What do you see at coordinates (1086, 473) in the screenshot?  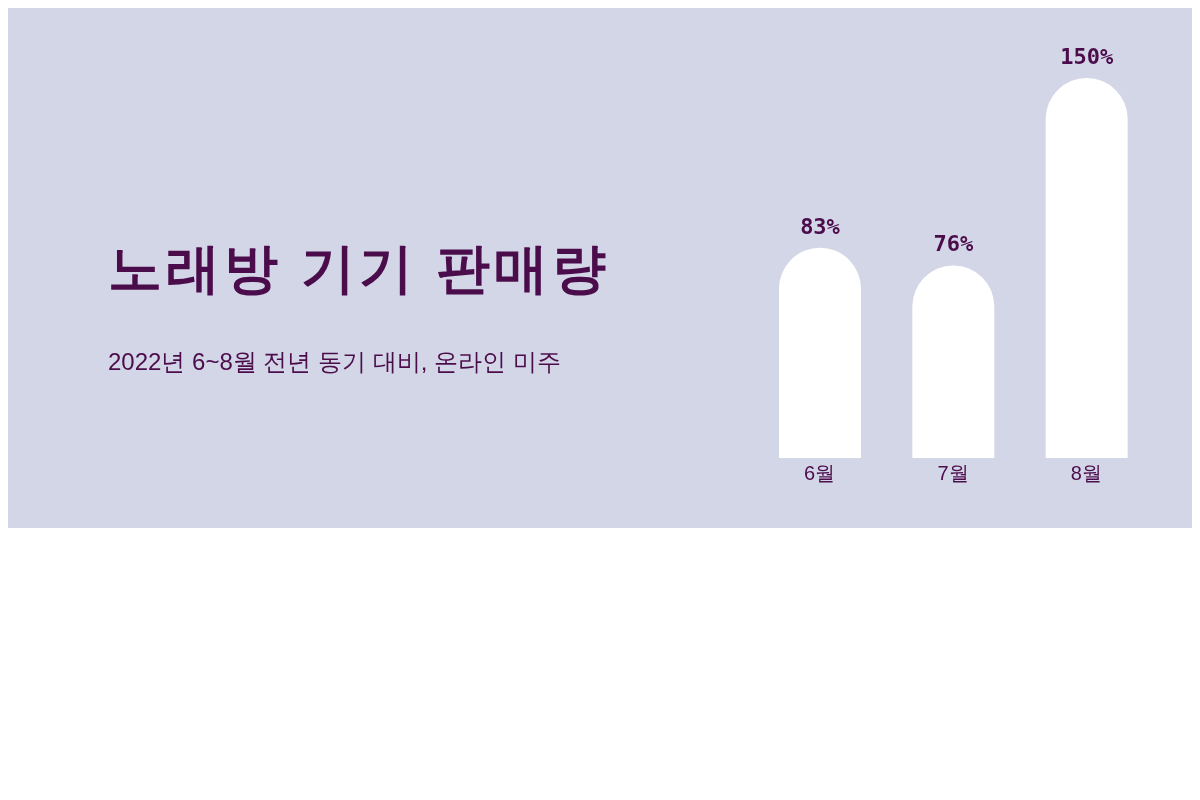 I see `x-tick-label: 8월` at bounding box center [1086, 473].